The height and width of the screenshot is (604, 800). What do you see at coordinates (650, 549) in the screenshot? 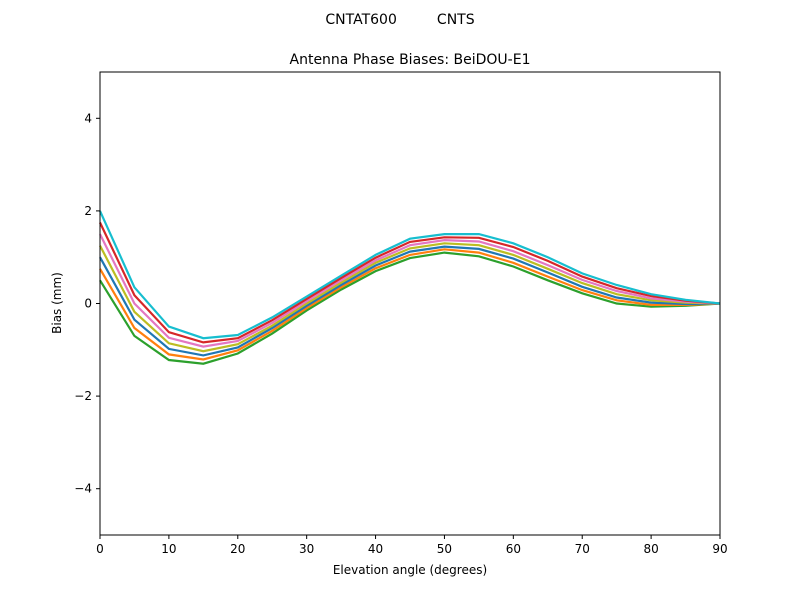
I see `x-tick-label: 80` at bounding box center [650, 549].